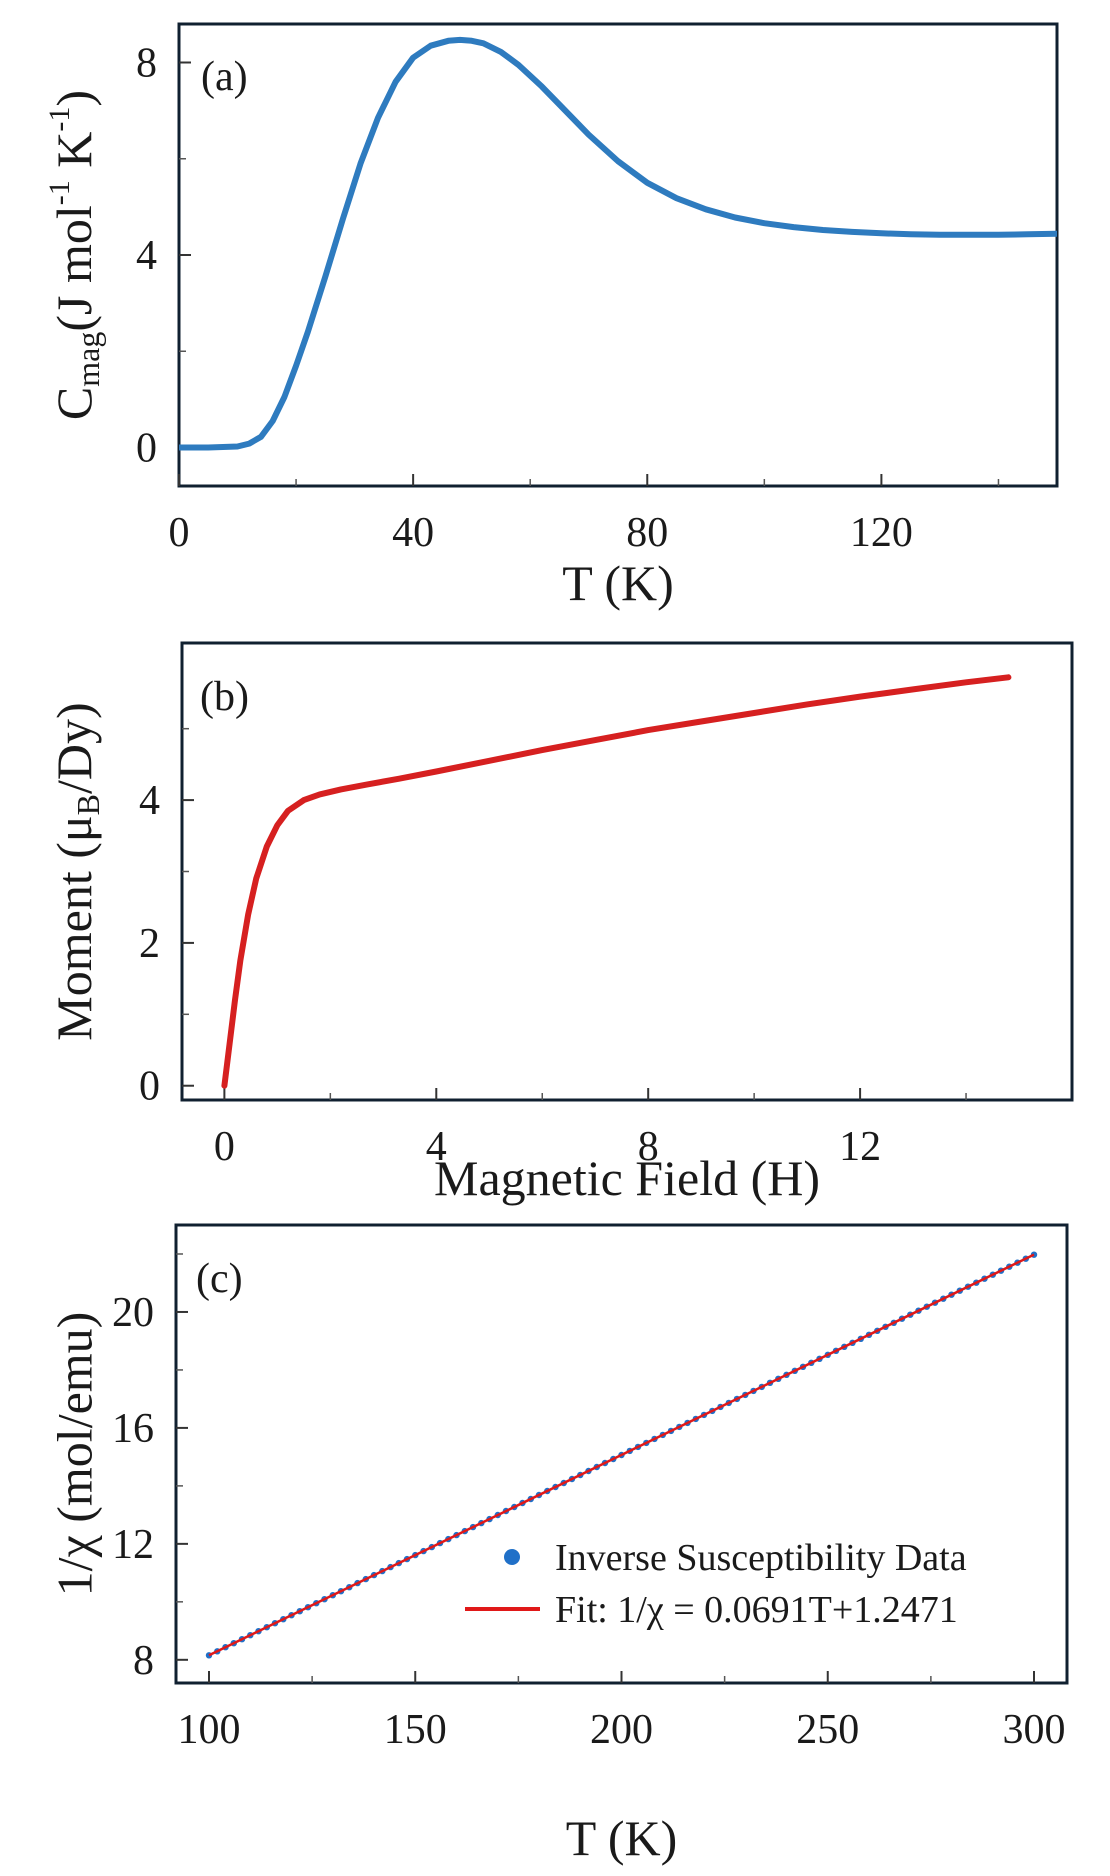  What do you see at coordinates (512, 1557) in the screenshot?
I see `legend-marker-data` at bounding box center [512, 1557].